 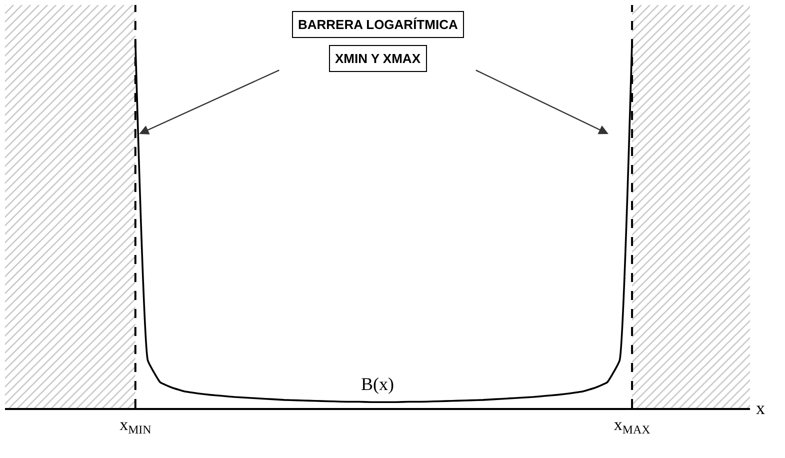 What do you see at coordinates (632, 426) in the screenshot?
I see `x-tick-label: x$_{MAX}$` at bounding box center [632, 426].